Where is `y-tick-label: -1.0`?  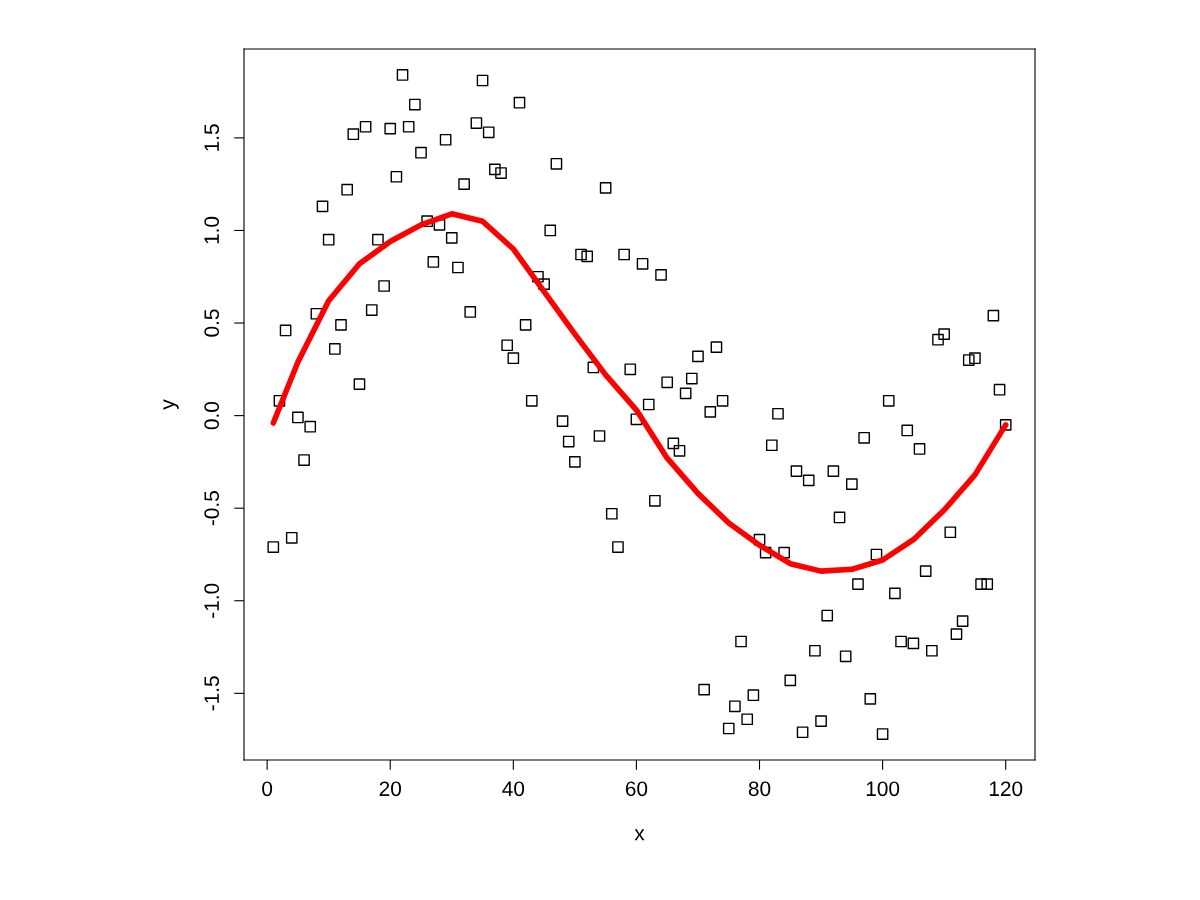 y-tick-label: -1.0 is located at coordinates (212, 600).